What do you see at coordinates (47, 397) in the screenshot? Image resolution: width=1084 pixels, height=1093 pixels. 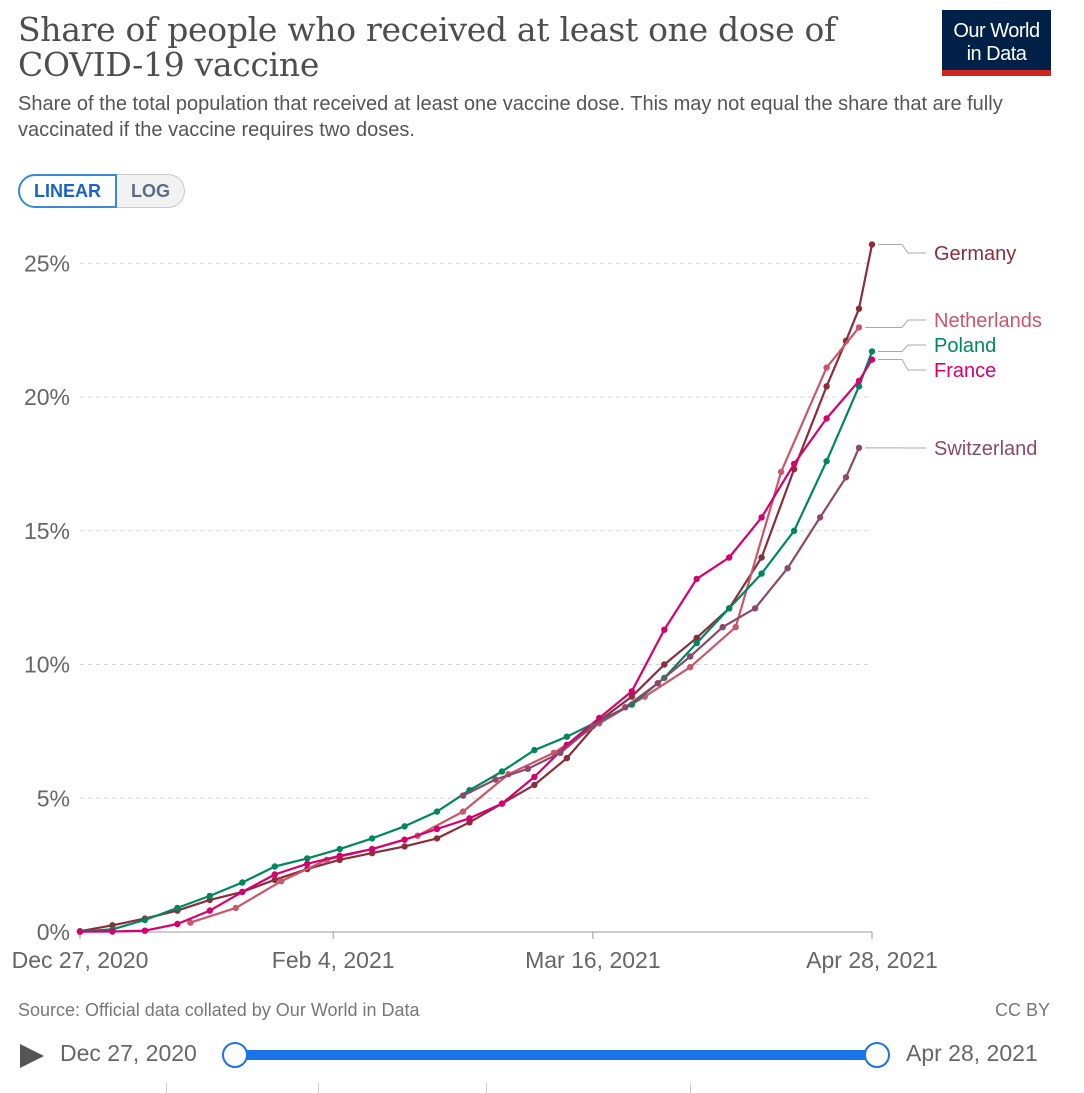 I see `y-tick-label: 20%` at bounding box center [47, 397].